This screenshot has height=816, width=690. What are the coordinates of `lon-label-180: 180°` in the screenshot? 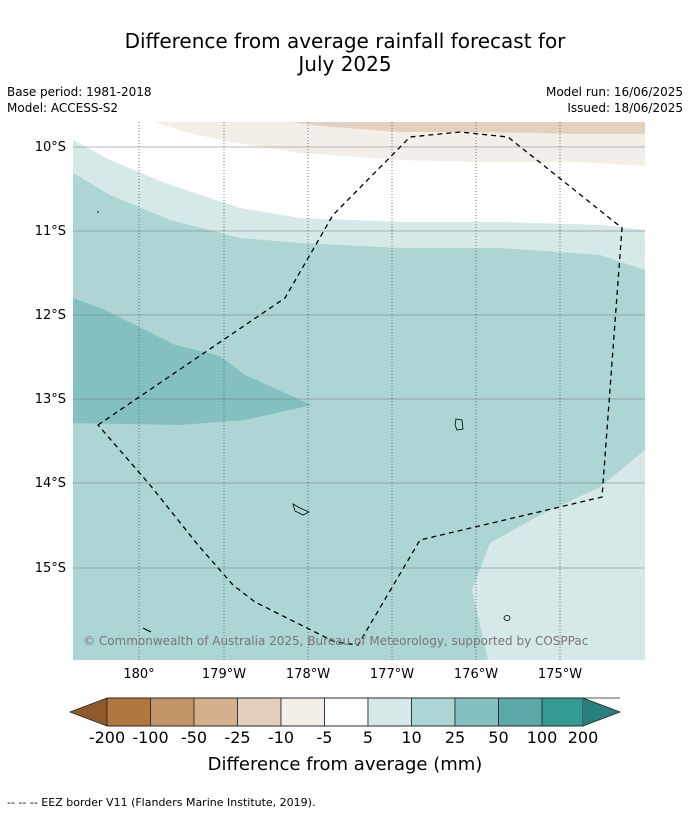 It's located at (138, 674).